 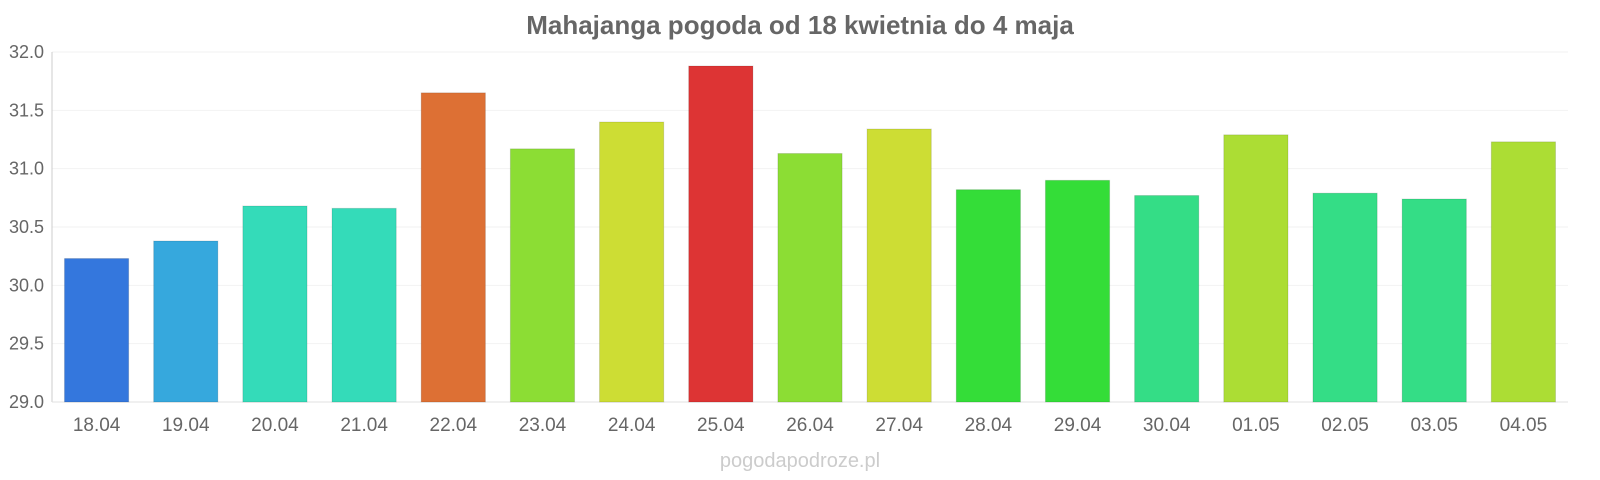 What do you see at coordinates (26, 110) in the screenshot?
I see `y-tick-label: 31.5` at bounding box center [26, 110].